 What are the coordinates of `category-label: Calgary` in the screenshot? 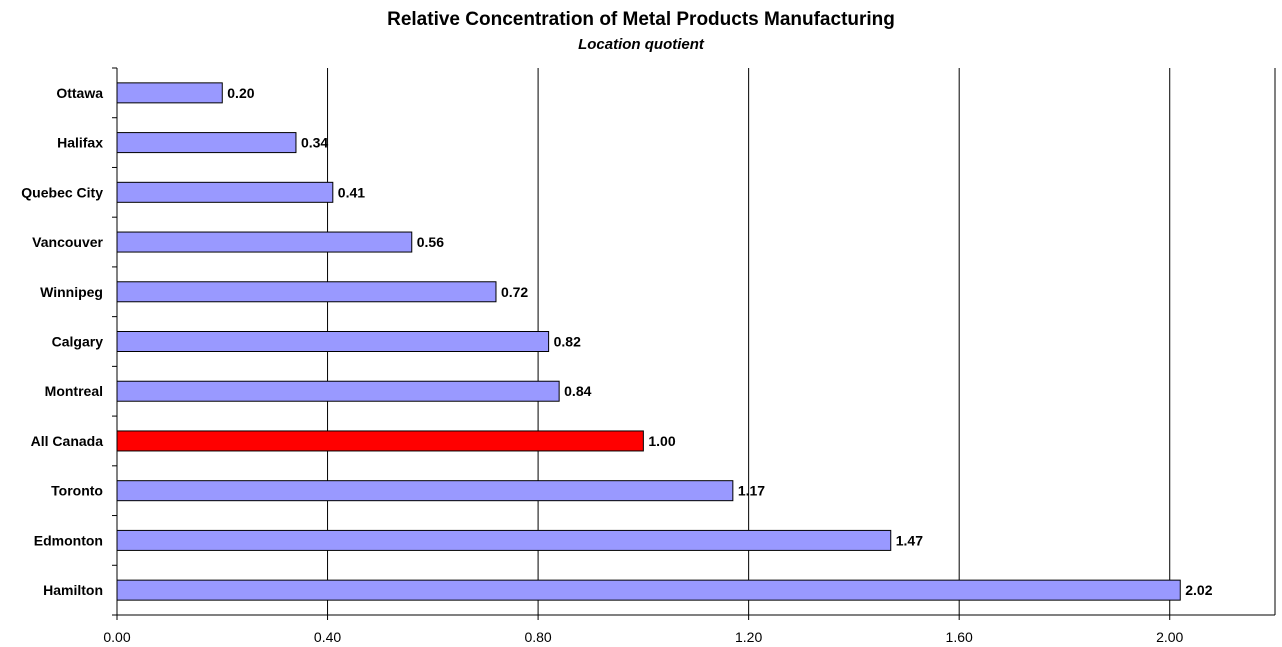 It's located at (78, 342).